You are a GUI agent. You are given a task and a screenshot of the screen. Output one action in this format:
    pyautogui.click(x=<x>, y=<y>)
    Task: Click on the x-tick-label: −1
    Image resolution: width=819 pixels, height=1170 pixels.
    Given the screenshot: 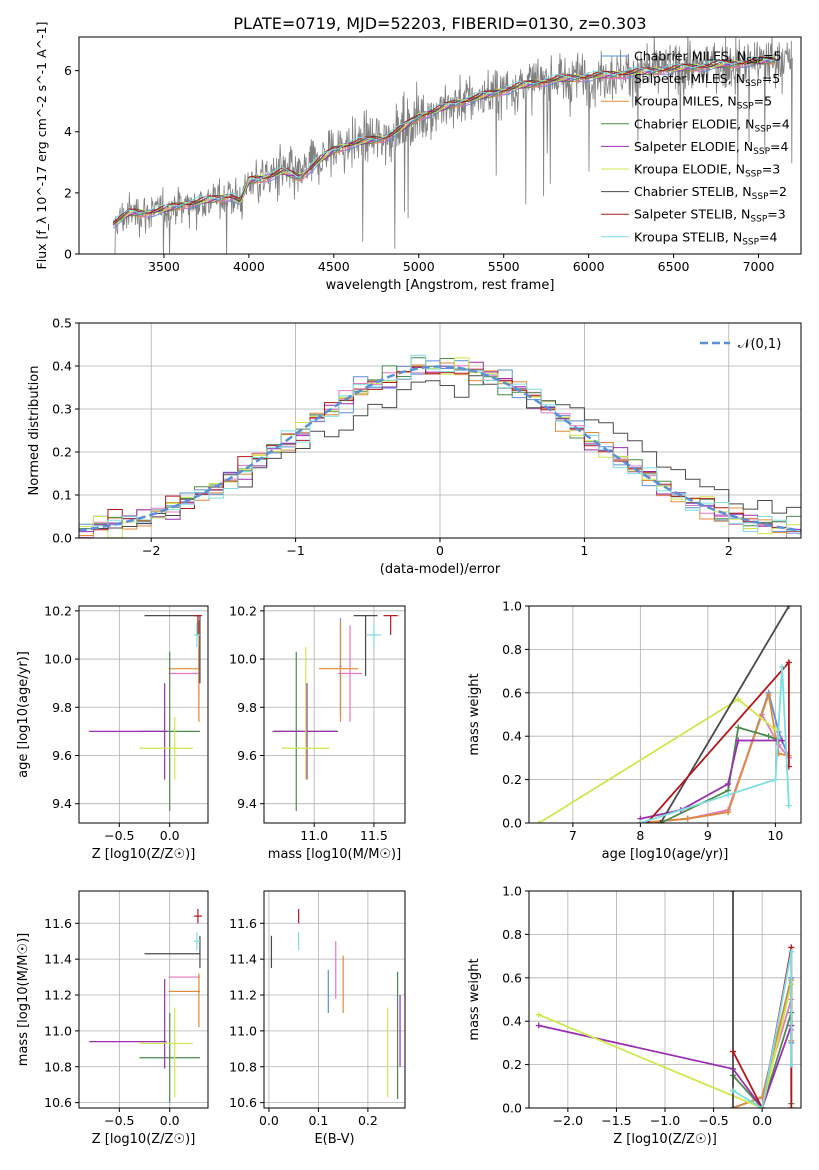 What is the action you would take?
    pyautogui.click(x=295, y=550)
    